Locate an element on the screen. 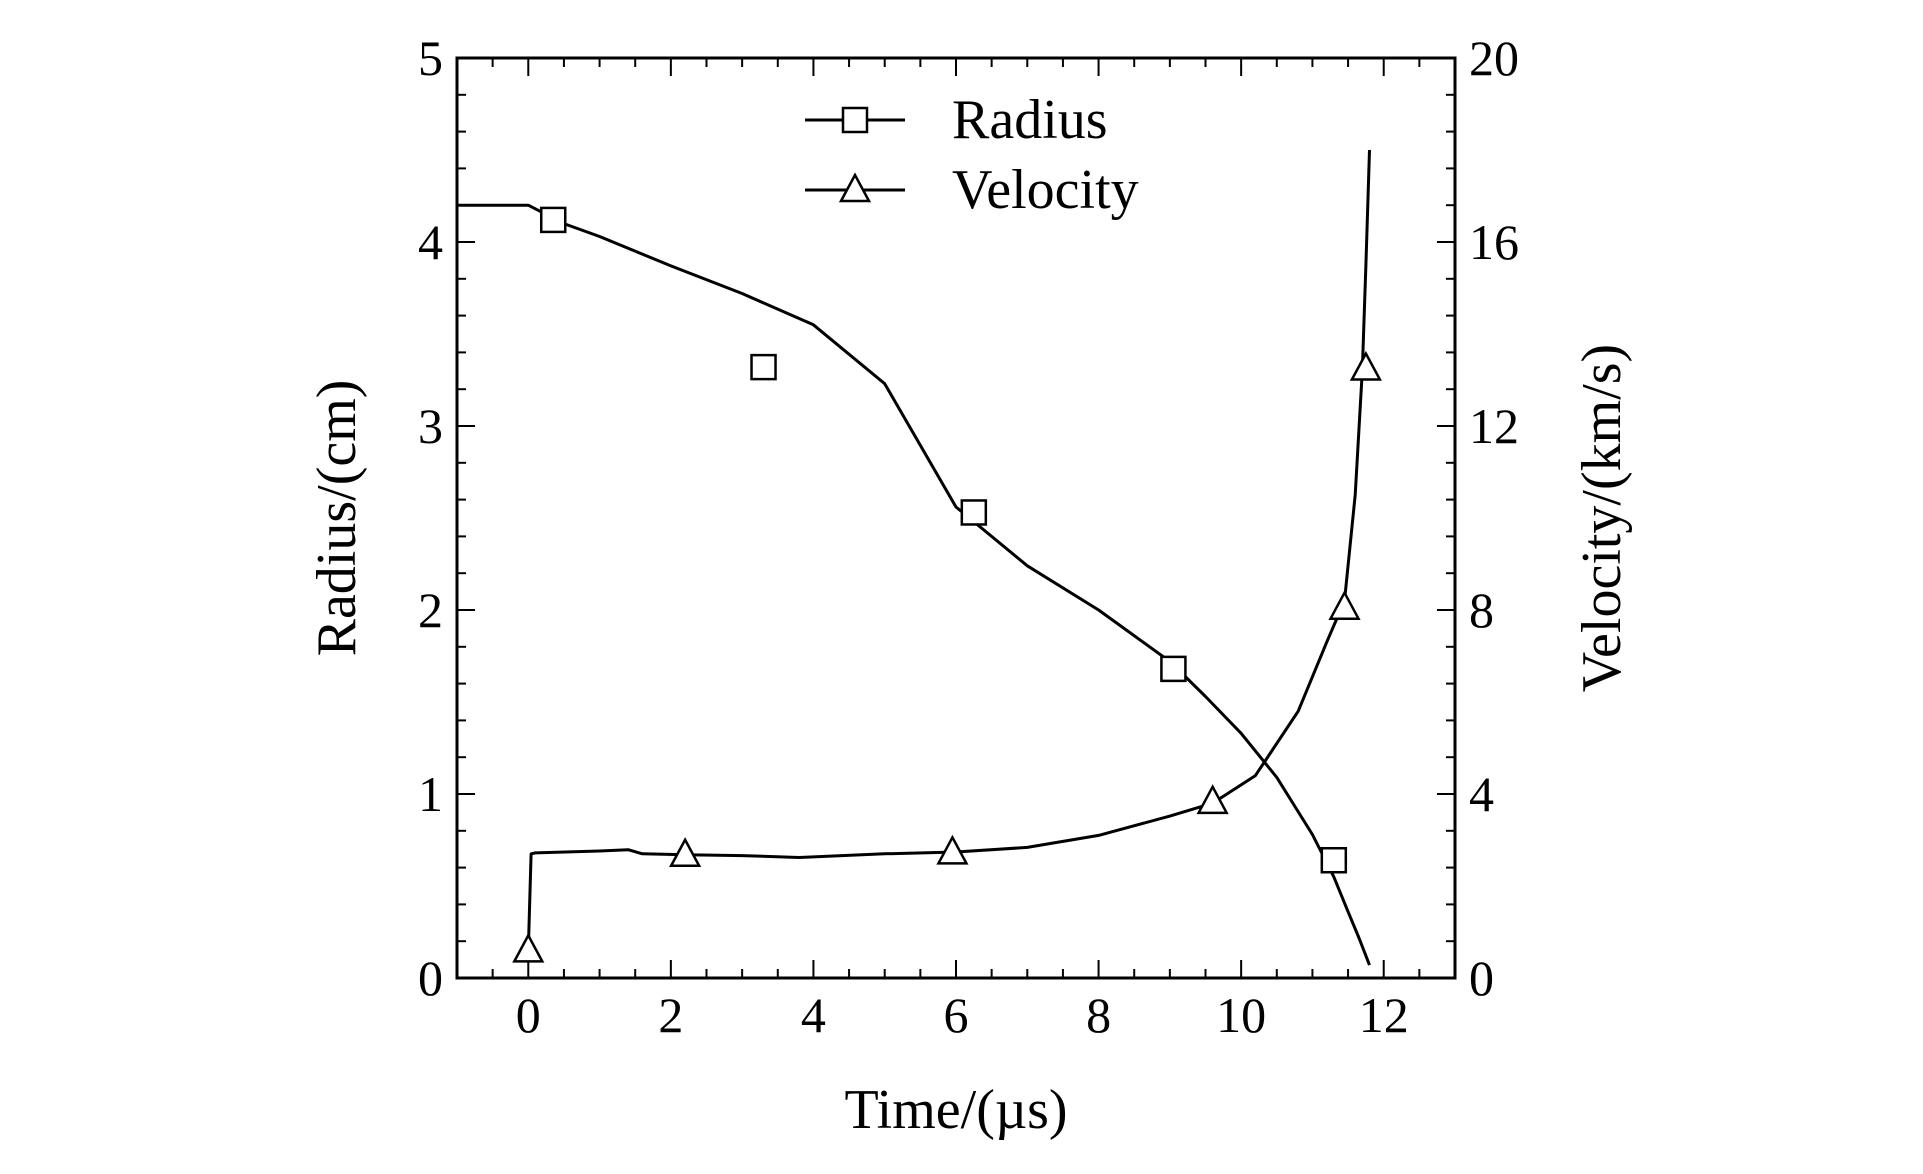 The image size is (1923, 1174). y-tick-label: 0 is located at coordinates (430, 978).